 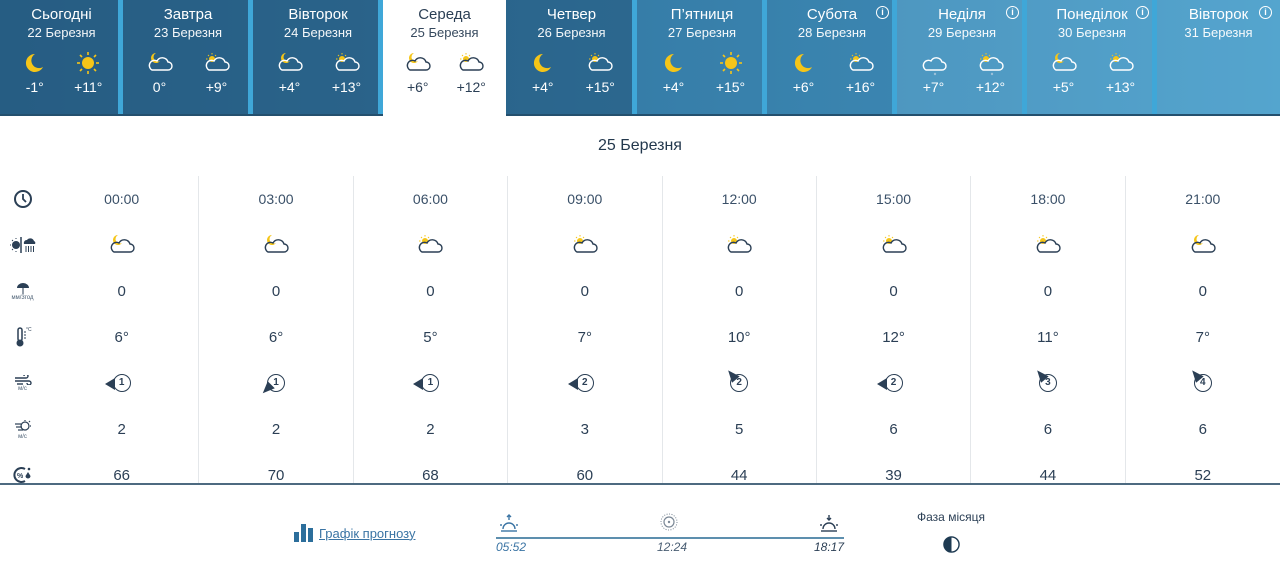 I want to click on hour-time: 15:00, so click(x=894, y=199).